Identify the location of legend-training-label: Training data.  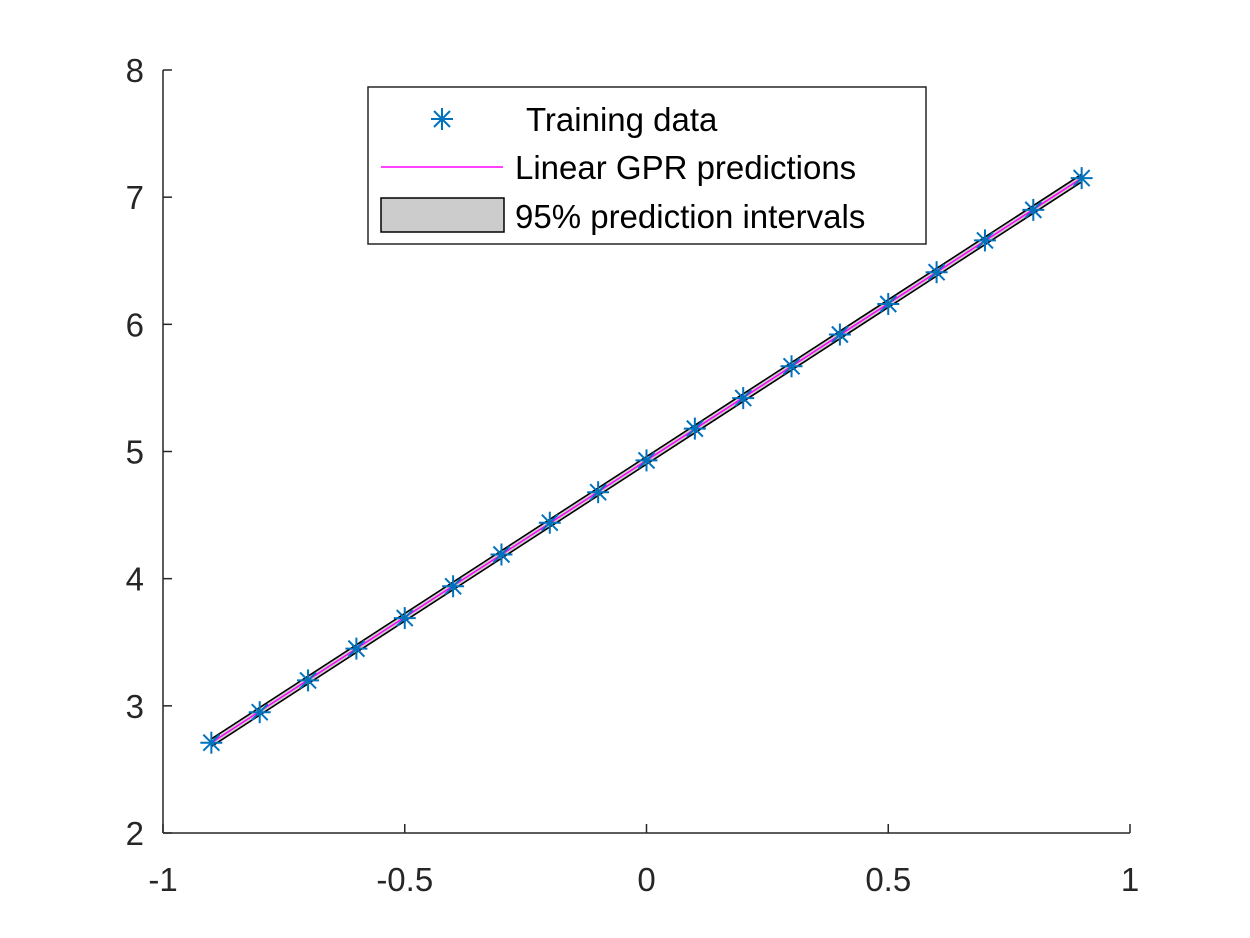
(622, 119).